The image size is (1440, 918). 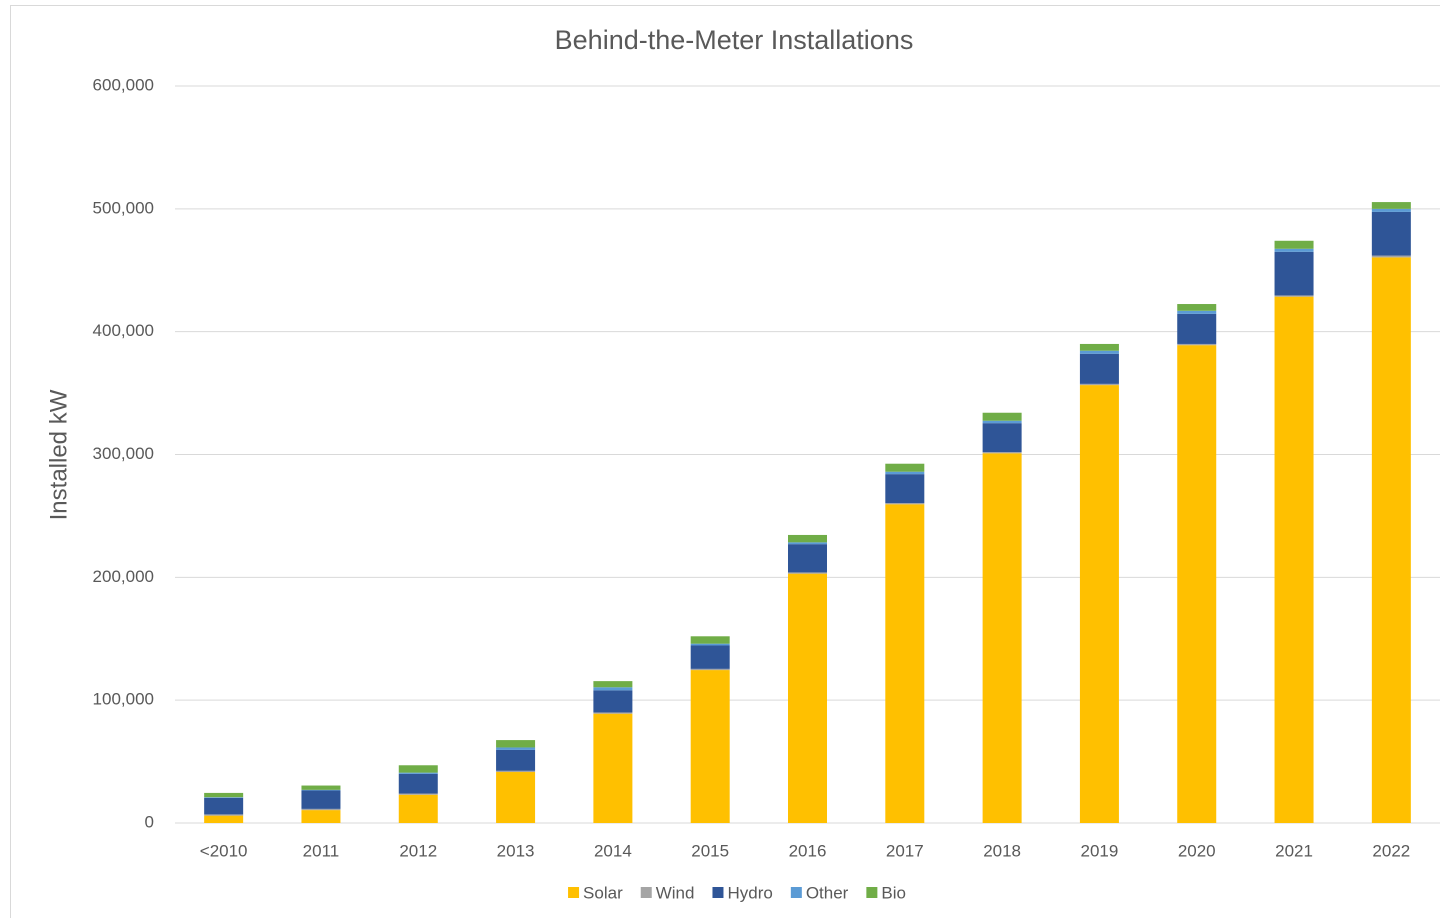 I want to click on y-tick-label: 200,000, so click(x=123, y=576).